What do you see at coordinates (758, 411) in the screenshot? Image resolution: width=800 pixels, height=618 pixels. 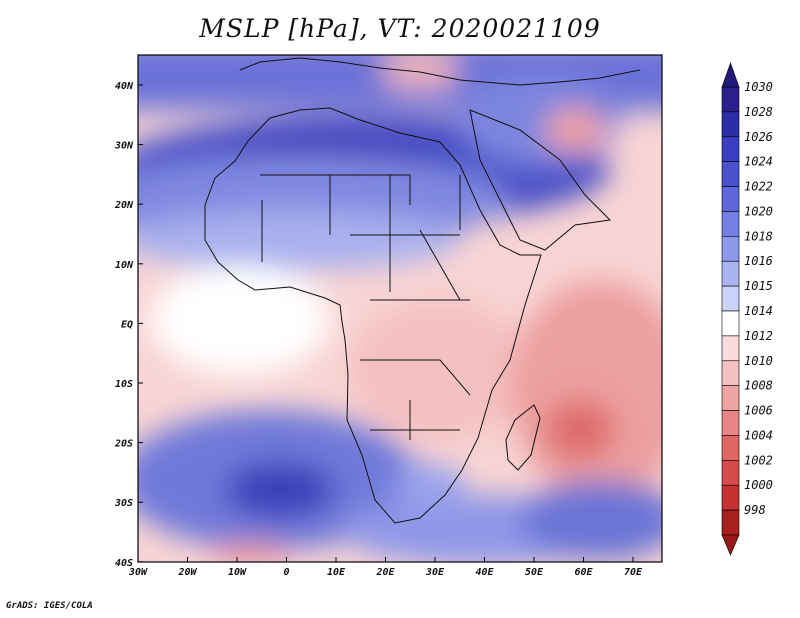 I see `colorbar-label: 1006` at bounding box center [758, 411].